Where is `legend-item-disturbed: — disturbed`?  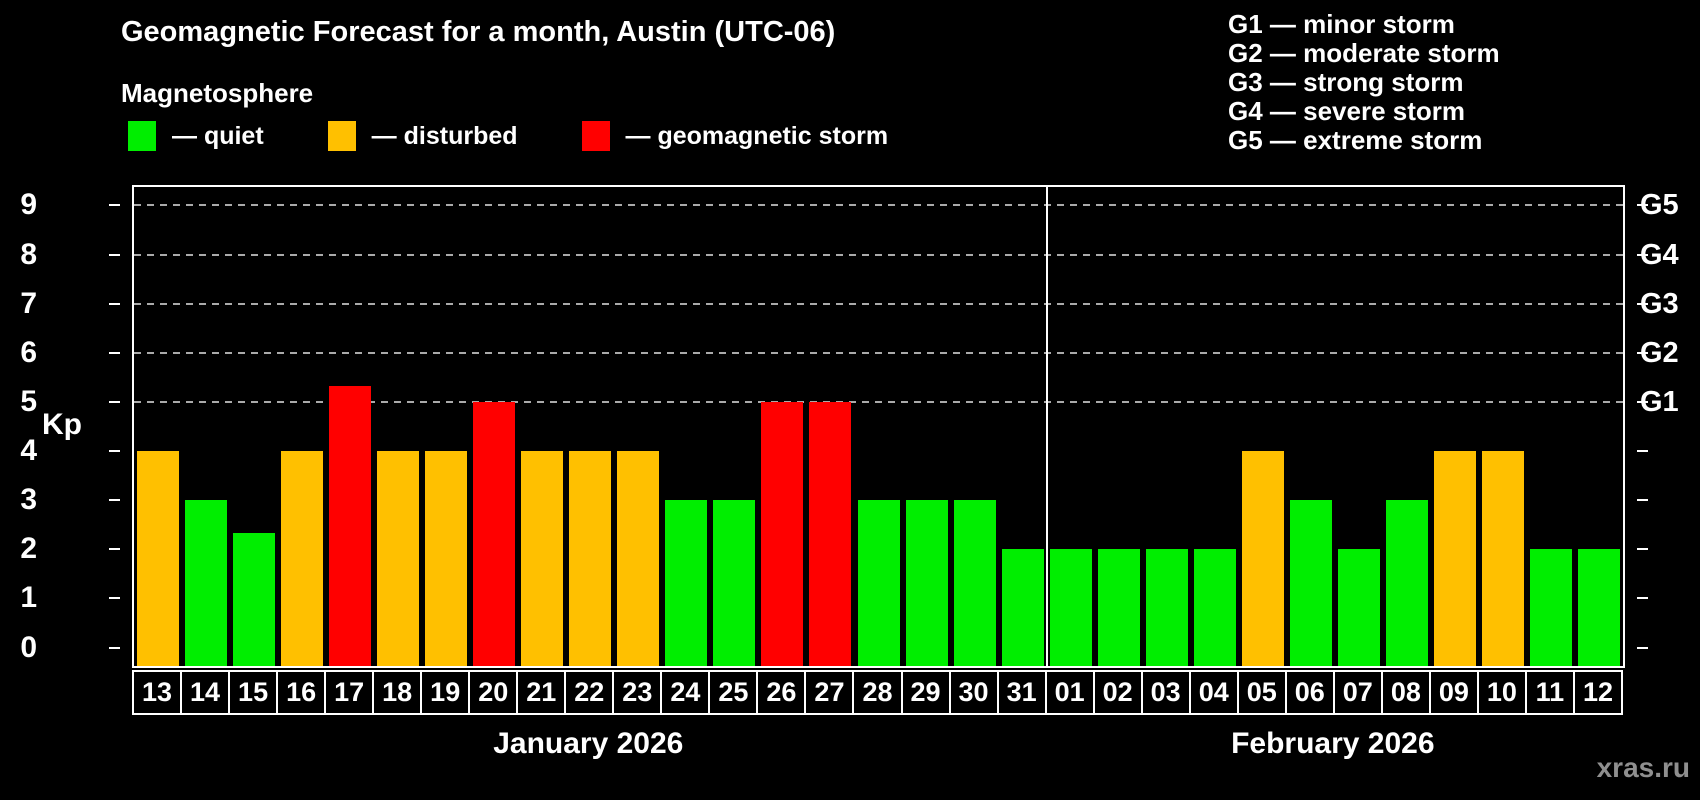
legend-item-disturbed: — disturbed is located at coordinates (422, 136).